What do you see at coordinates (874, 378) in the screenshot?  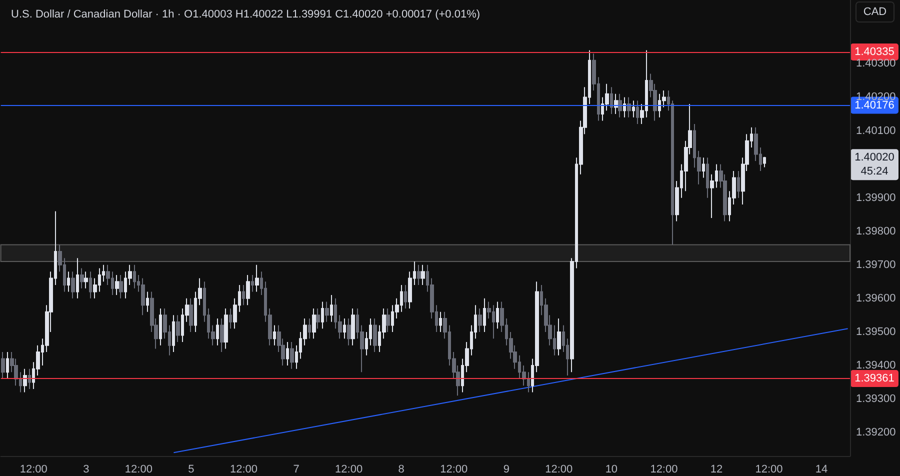 I see `ref-line-label: 1.39361` at bounding box center [874, 378].